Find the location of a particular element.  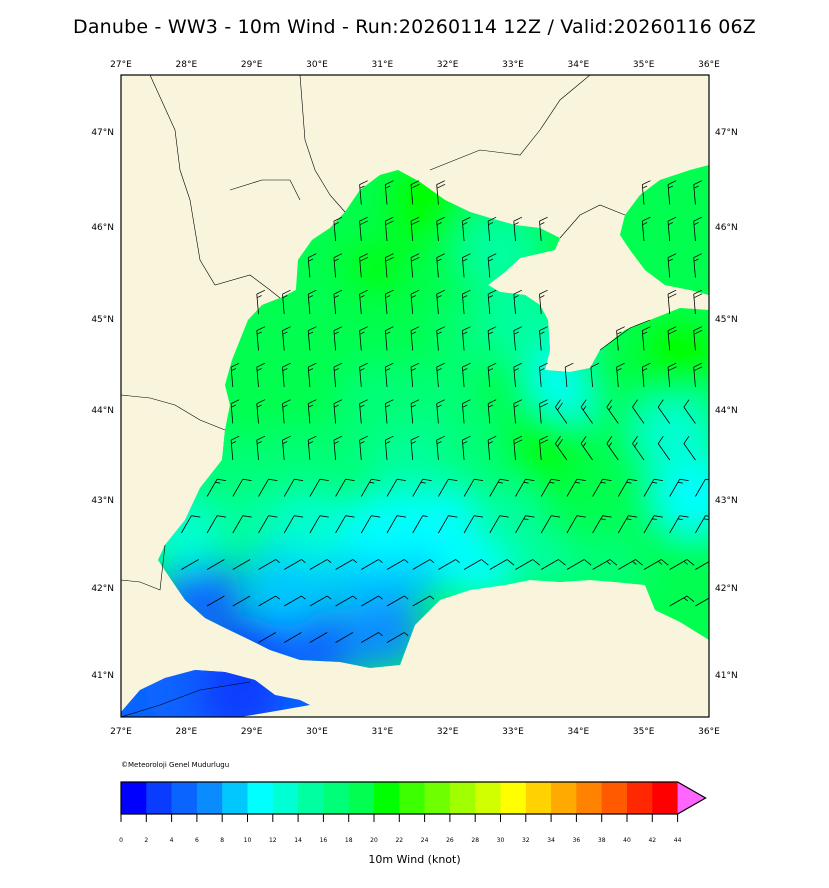

lat-label-left-6: 41°N is located at coordinates (102, 676).